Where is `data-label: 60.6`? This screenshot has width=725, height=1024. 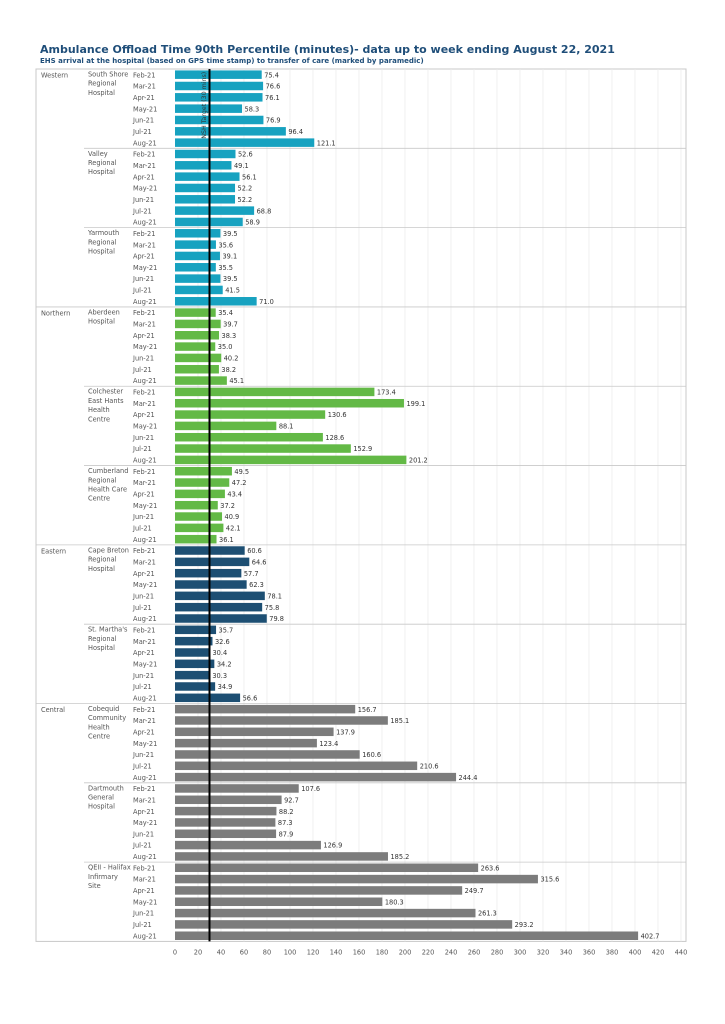 data-label: 60.6 is located at coordinates (254, 551).